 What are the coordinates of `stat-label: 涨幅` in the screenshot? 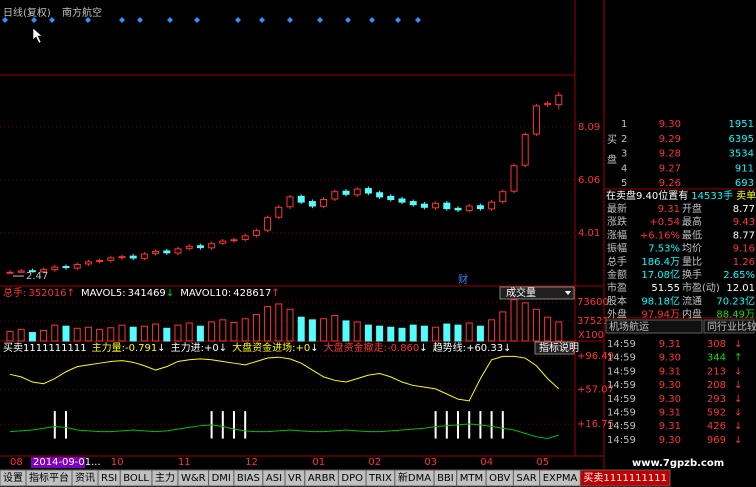 It's located at (617, 234).